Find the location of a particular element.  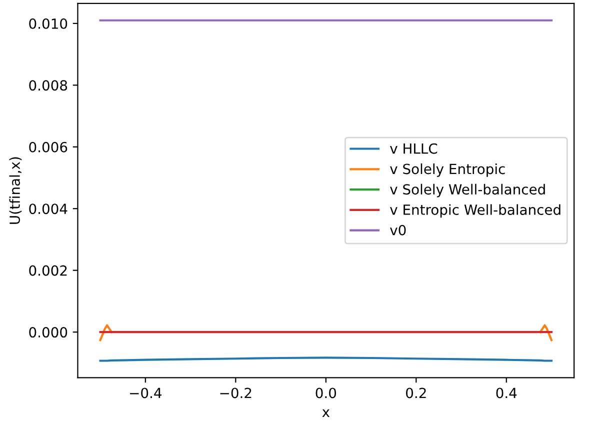

y-tick-label: 0.008 is located at coordinates (48, 85).